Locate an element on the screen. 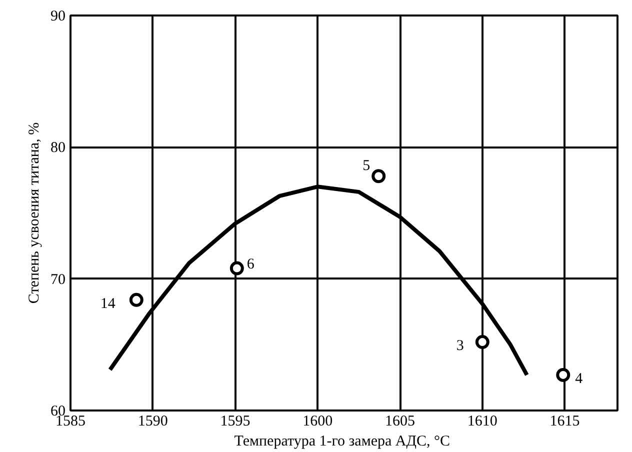 Image resolution: width=632 pixels, height=452 pixels. y-tick-label: 90 is located at coordinates (58, 16).